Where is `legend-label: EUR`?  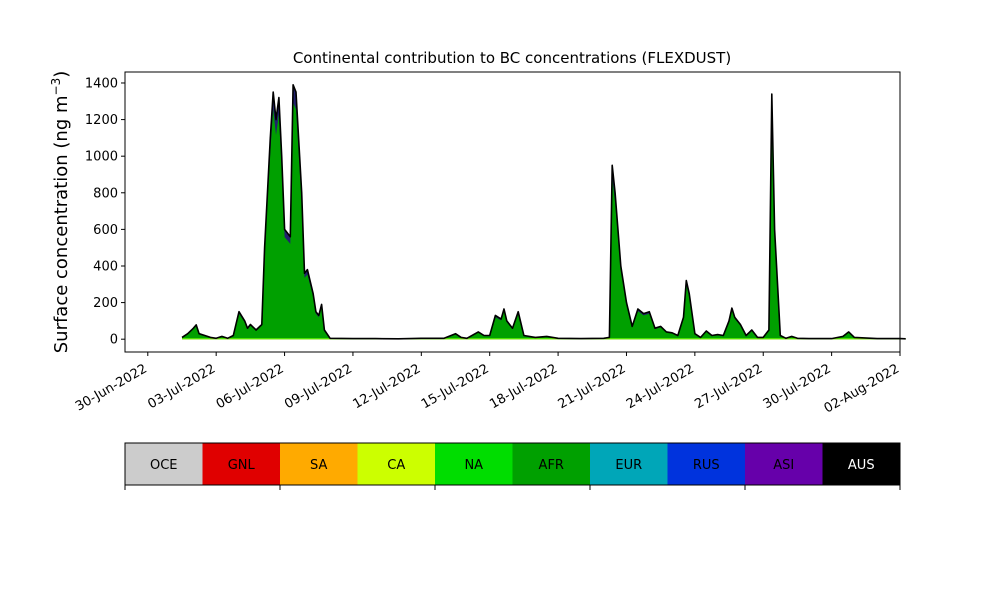 legend-label: EUR is located at coordinates (628, 465).